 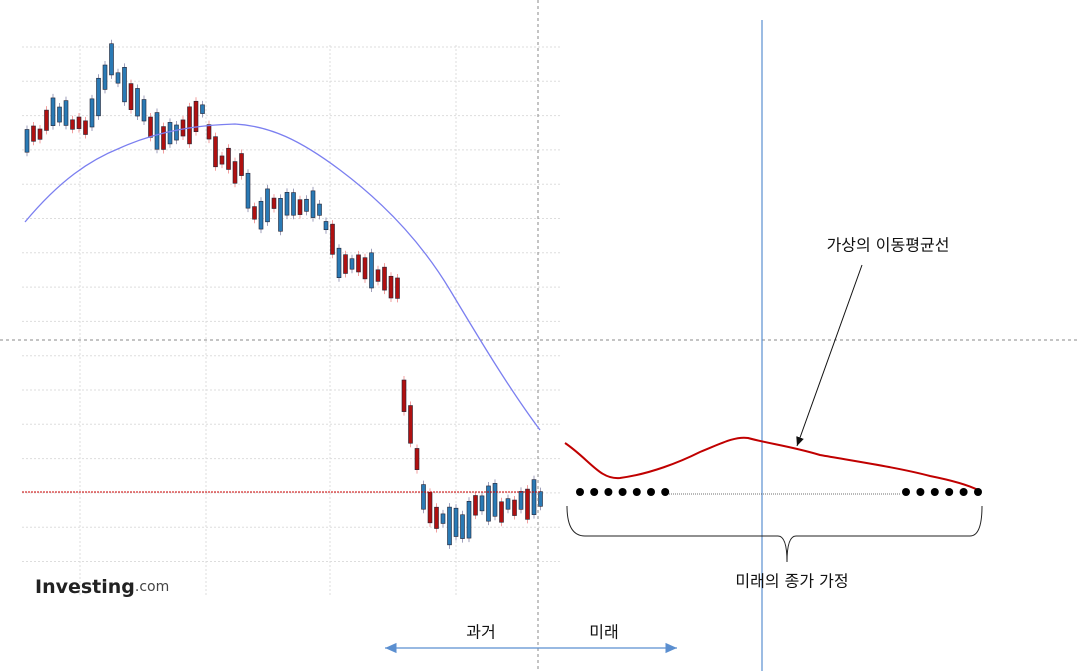 What do you see at coordinates (779, 492) in the screenshot?
I see `assumed-closes` at bounding box center [779, 492].